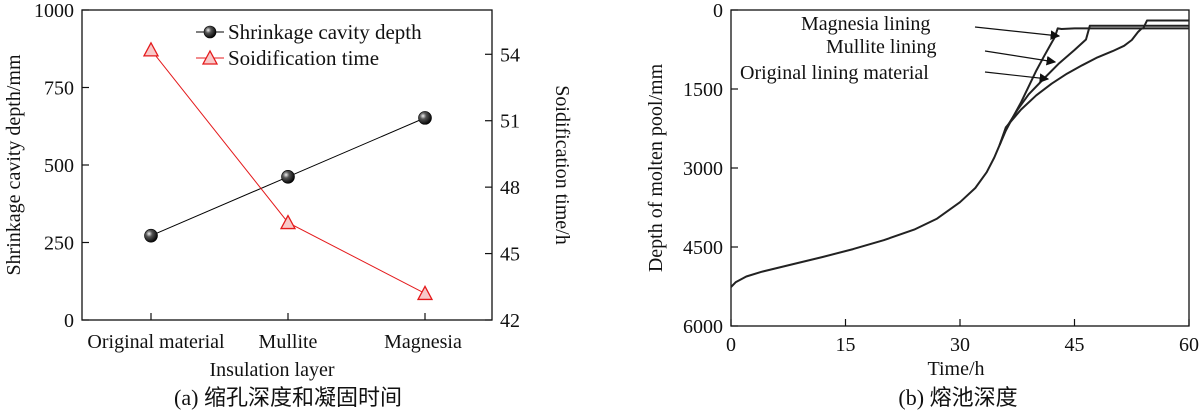 The image size is (1204, 417). I want to click on panel-a-x-tick-label: Original material, so click(156, 342).